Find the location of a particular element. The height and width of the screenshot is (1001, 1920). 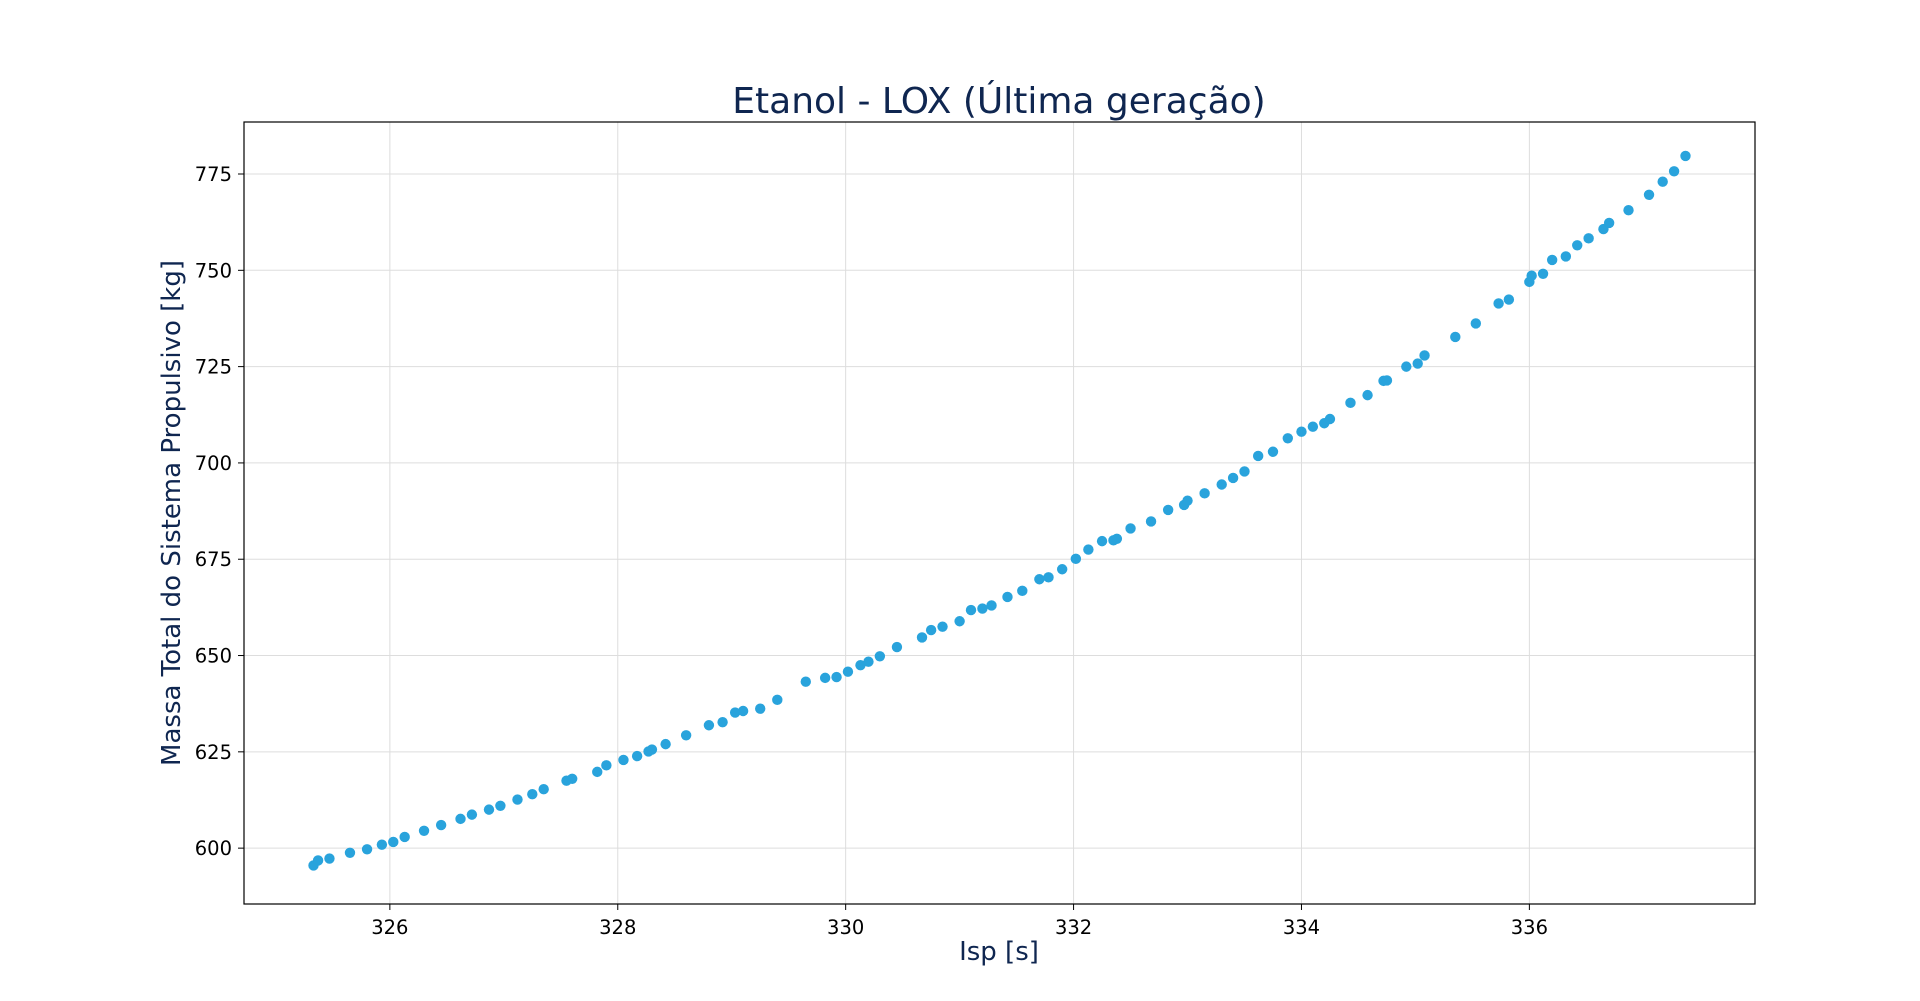

chart-title: Etanol - LOX (Última geração) is located at coordinates (998, 101).